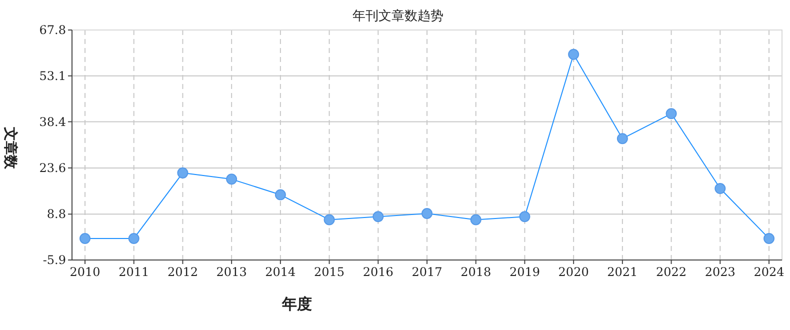  I want to click on x-tick-label: 2018, so click(476, 272).